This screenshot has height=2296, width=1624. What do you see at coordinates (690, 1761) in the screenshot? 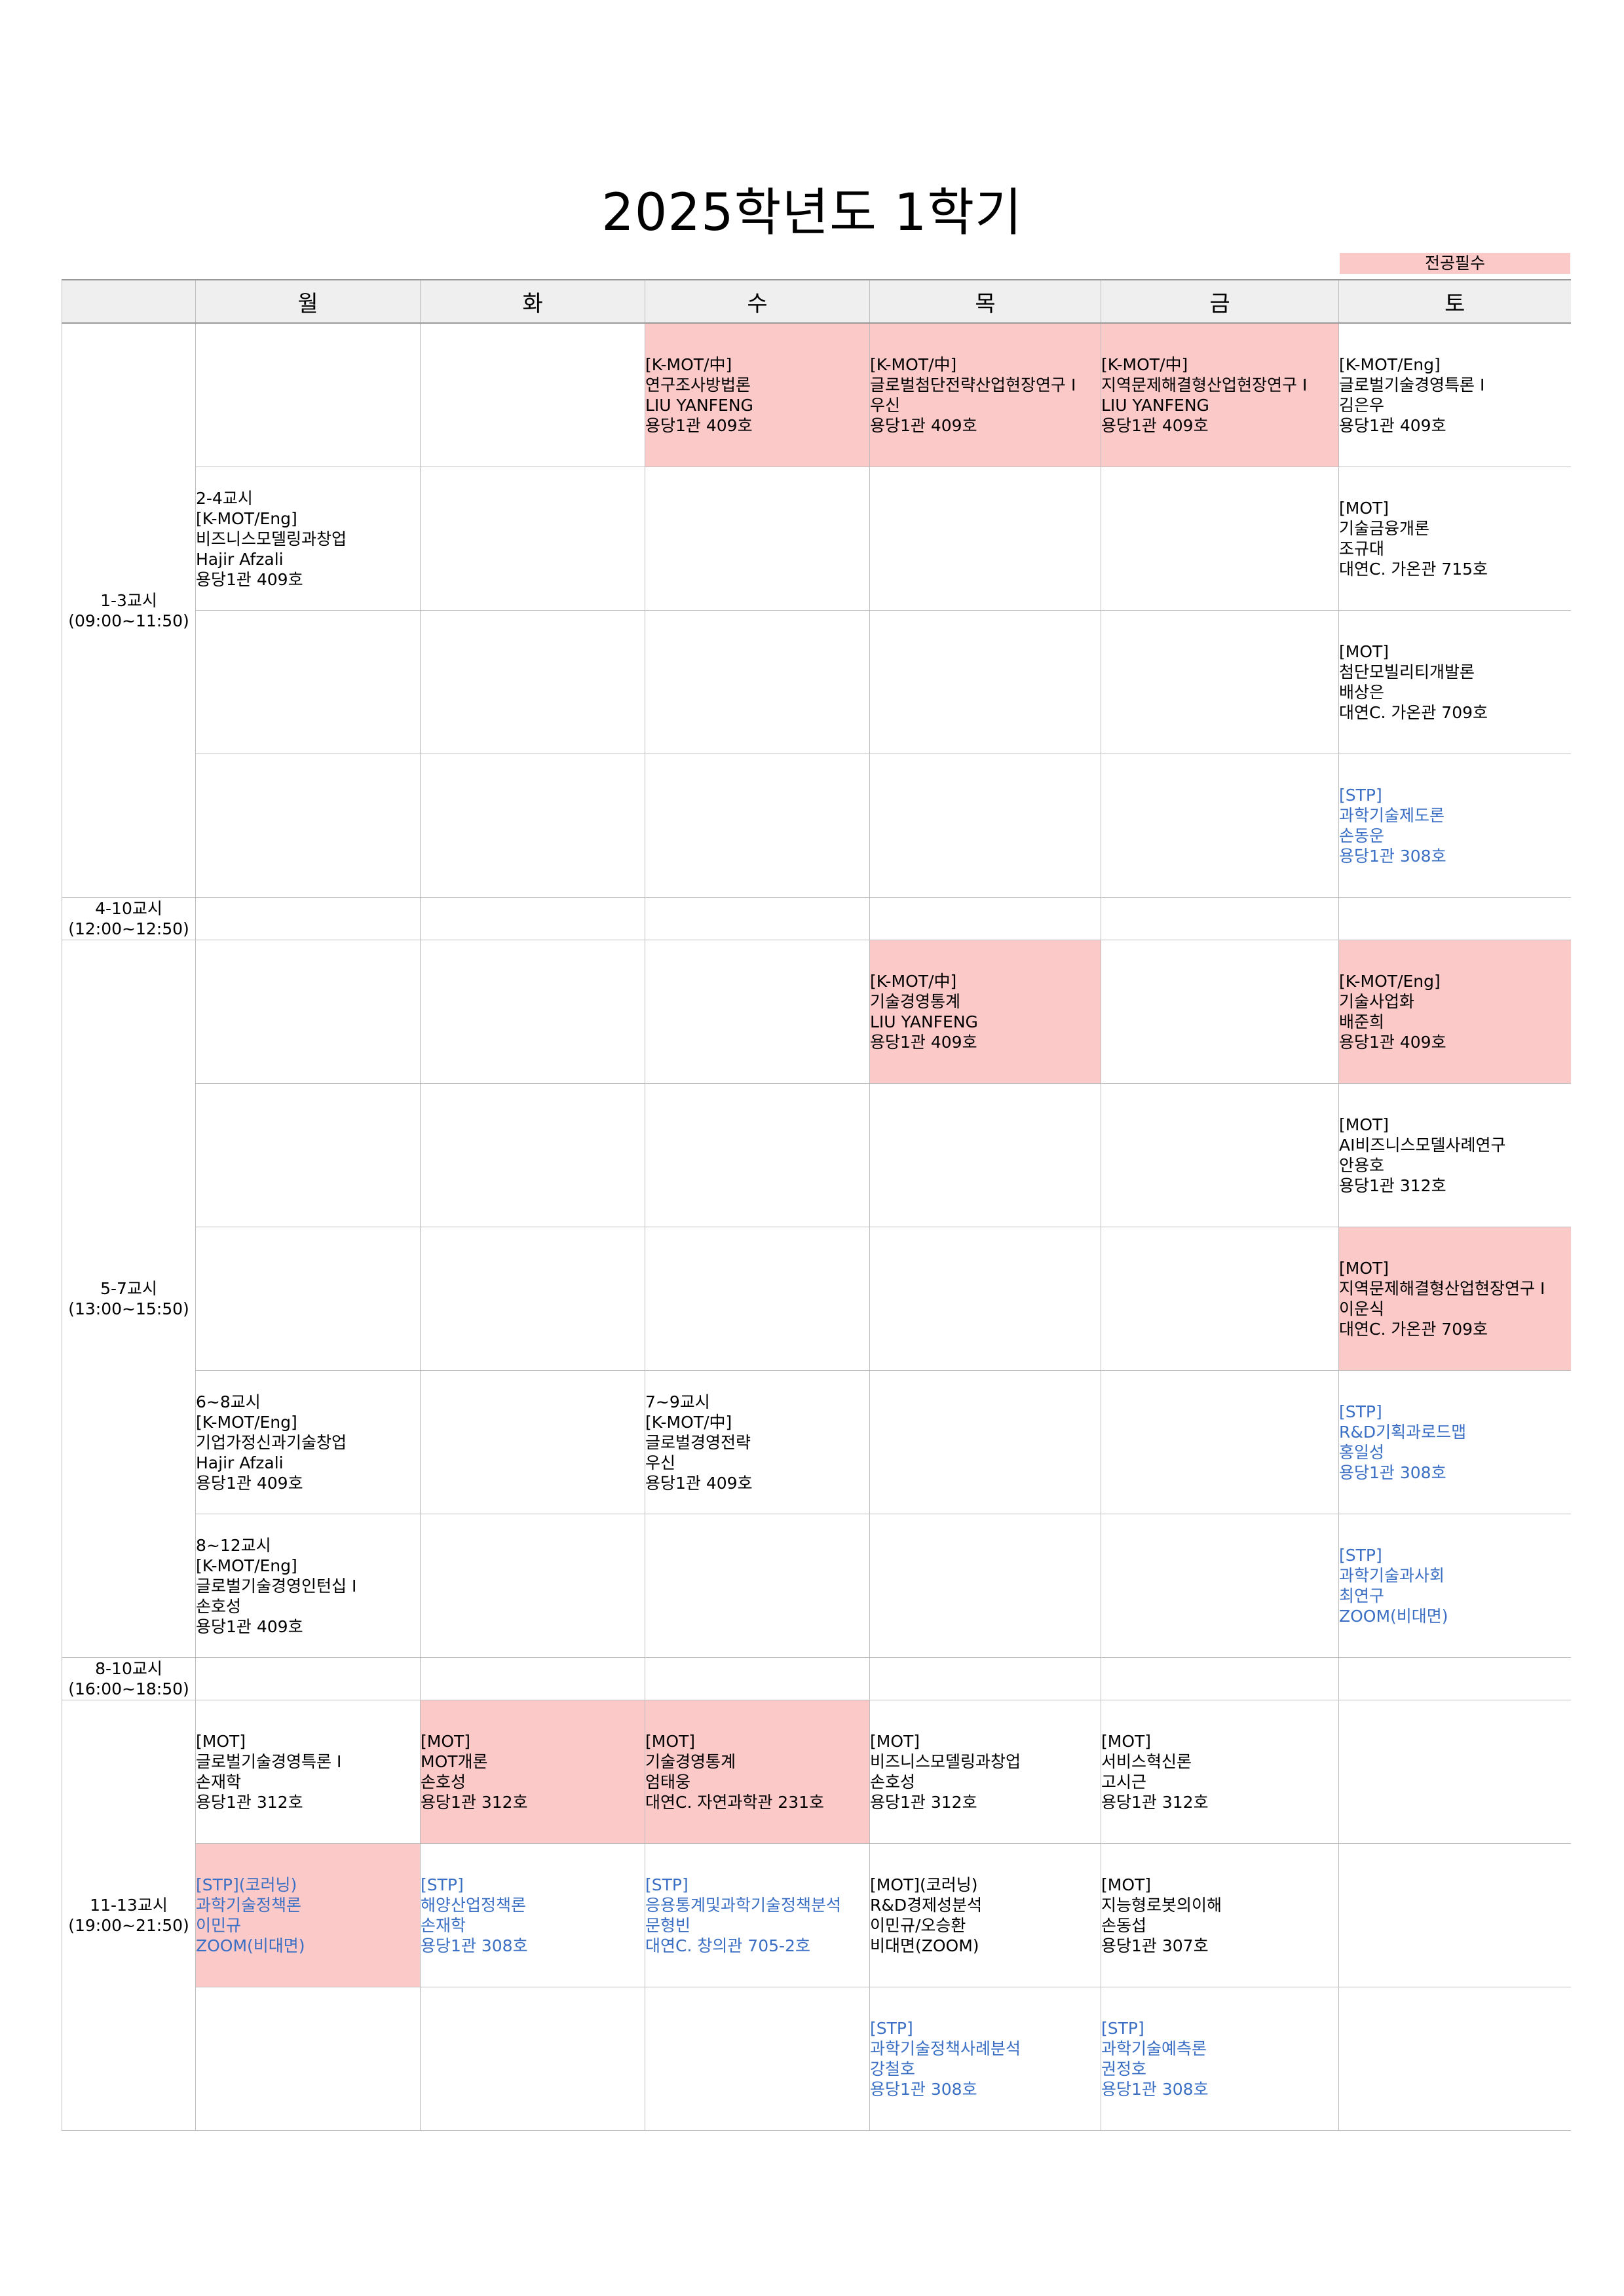
I see `course-line: 기술경영통계` at bounding box center [690, 1761].